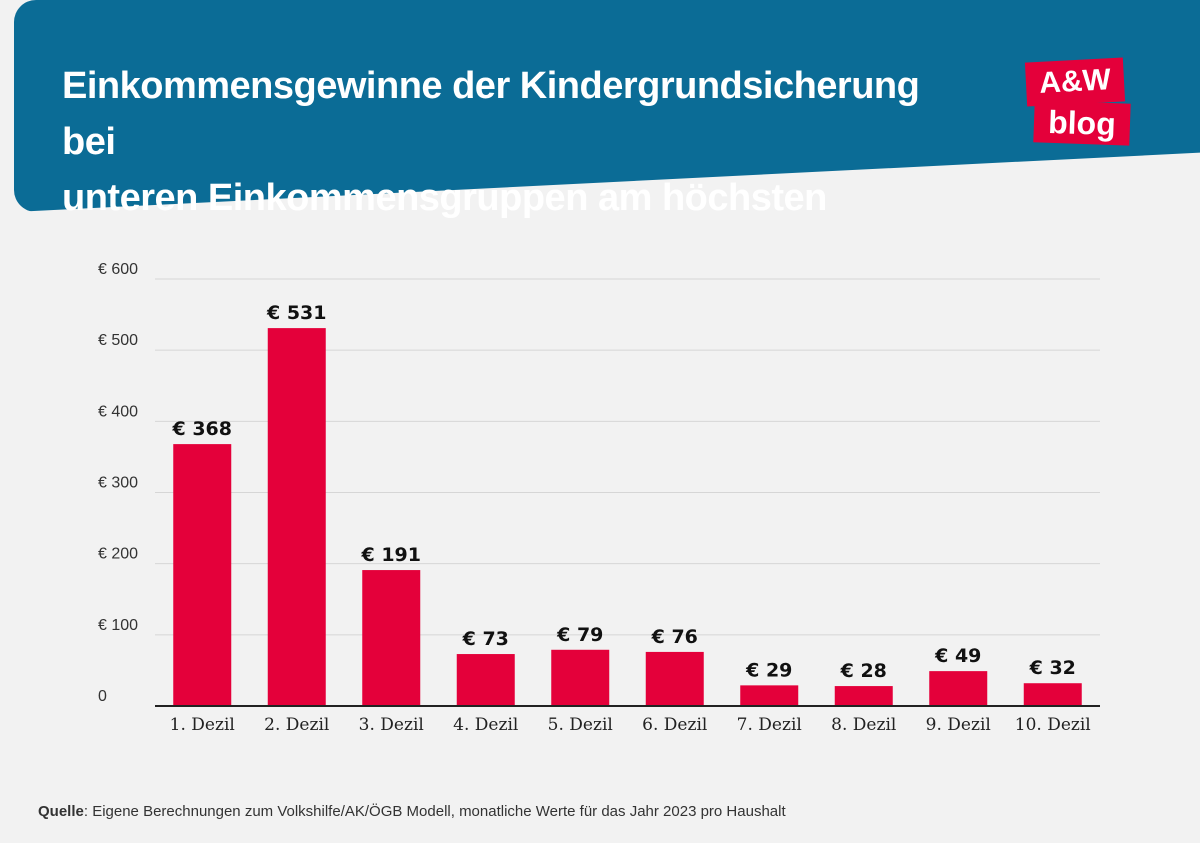  I want to click on x-tick-label: 9. Dezil, so click(958, 725).